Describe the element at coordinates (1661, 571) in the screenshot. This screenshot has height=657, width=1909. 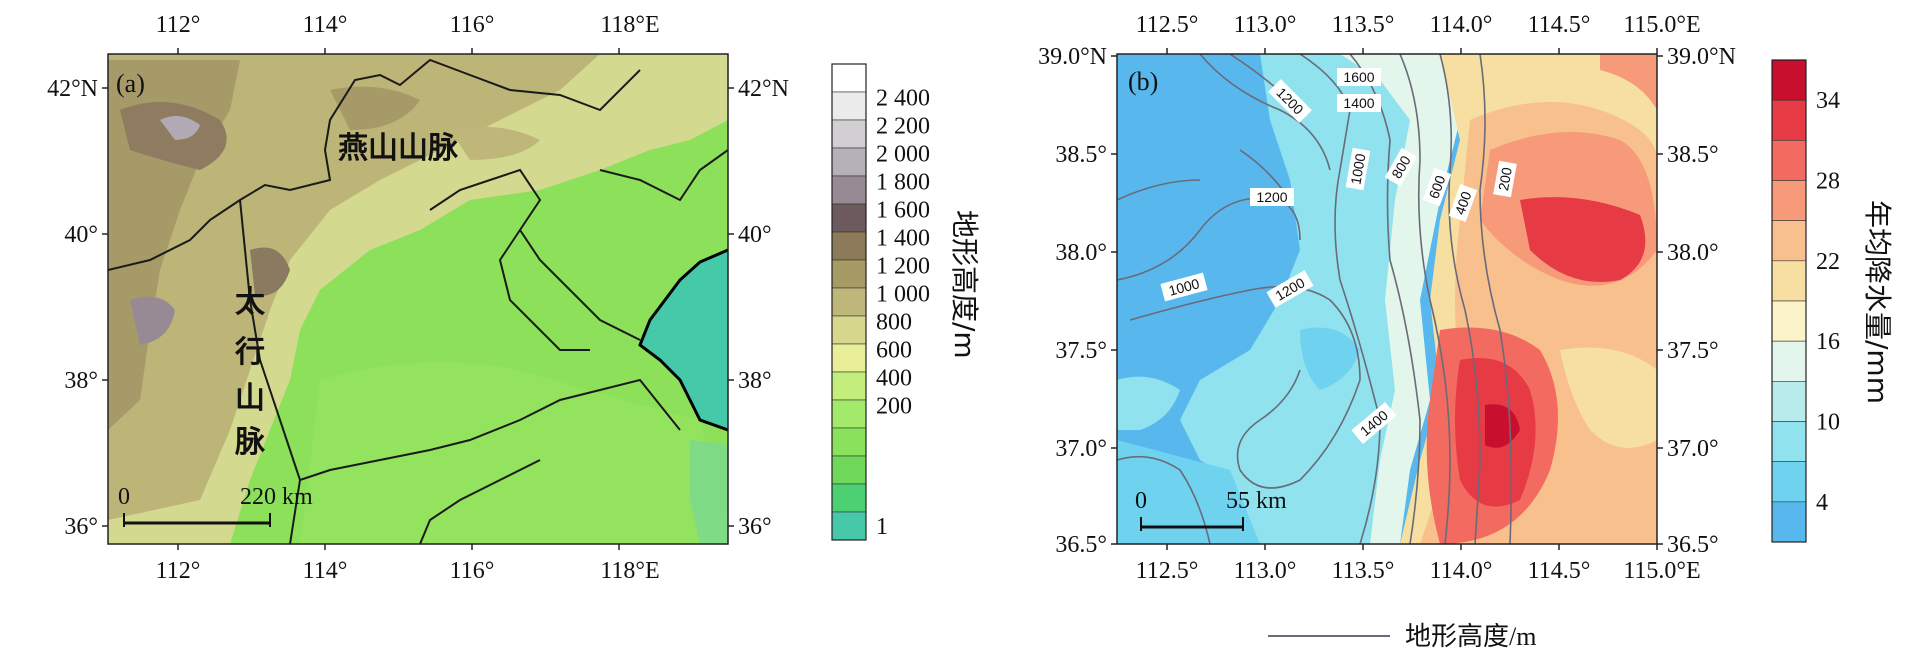
I see `panel-b-xtick-bottom: 115.0°E` at that location.